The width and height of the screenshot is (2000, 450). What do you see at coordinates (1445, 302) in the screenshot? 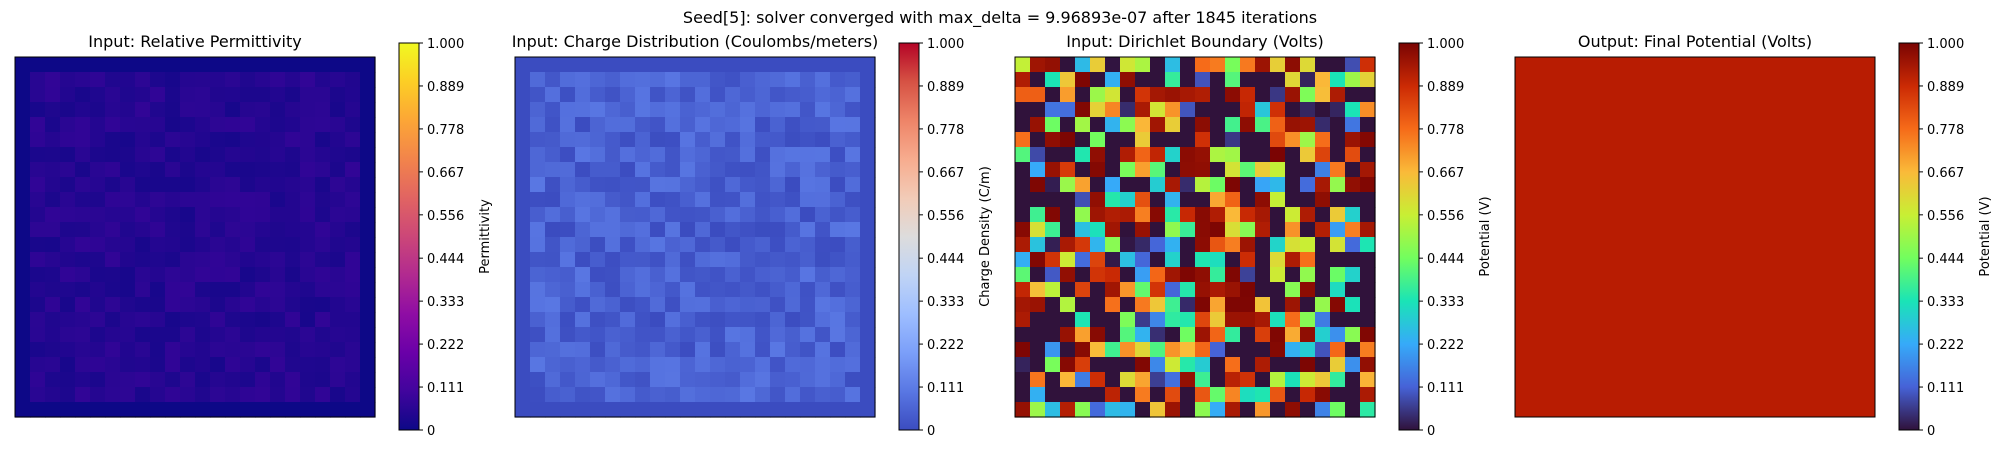
I see `colorbar-tick-label: 0.333` at bounding box center [1445, 302].